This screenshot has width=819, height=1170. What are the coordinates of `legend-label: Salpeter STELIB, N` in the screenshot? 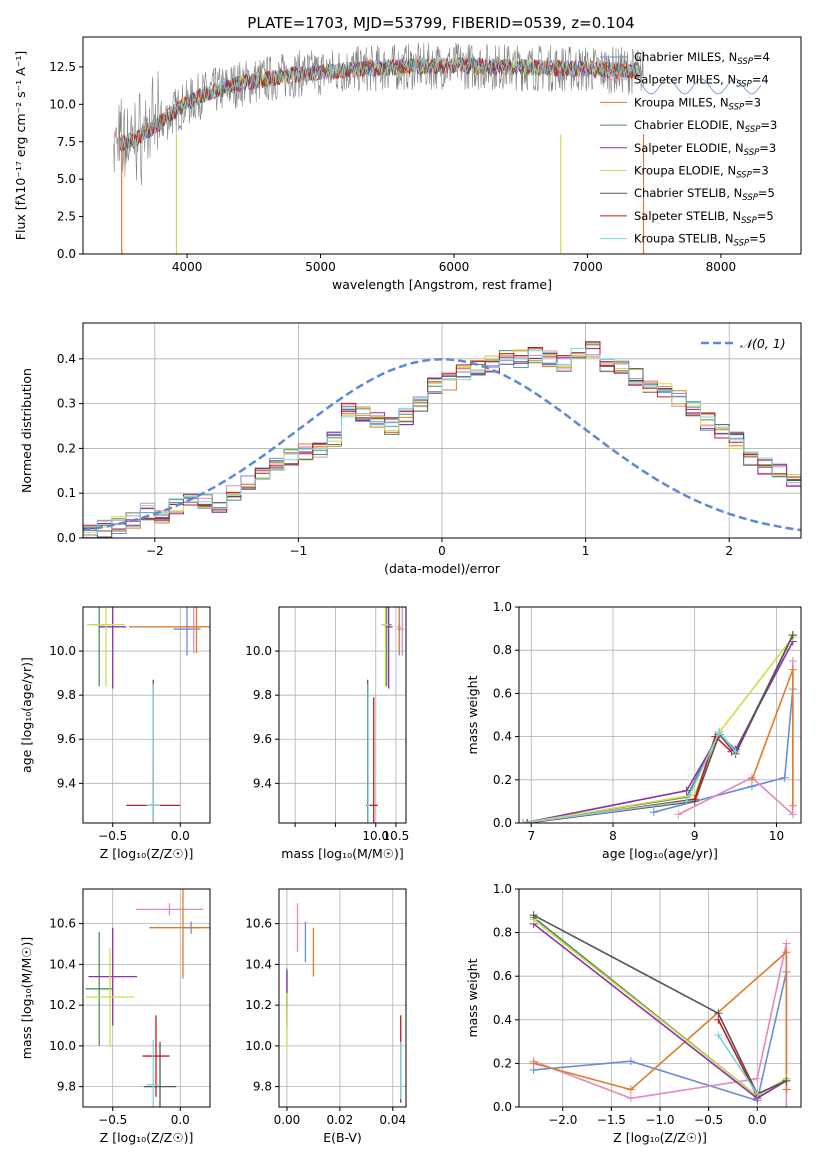 It's located at (687, 216).